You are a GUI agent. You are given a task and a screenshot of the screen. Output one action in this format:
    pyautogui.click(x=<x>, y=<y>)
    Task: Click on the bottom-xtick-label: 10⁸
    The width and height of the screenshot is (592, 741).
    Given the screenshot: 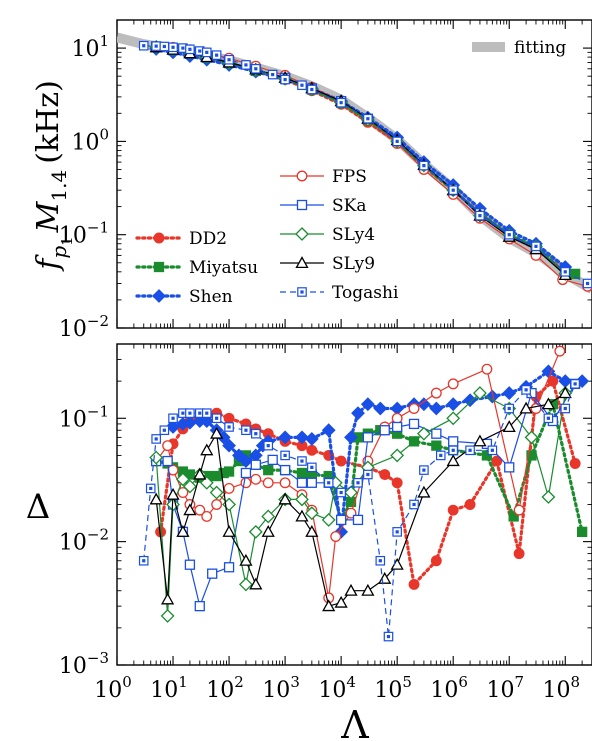 What is the action you would take?
    pyautogui.click(x=561, y=688)
    